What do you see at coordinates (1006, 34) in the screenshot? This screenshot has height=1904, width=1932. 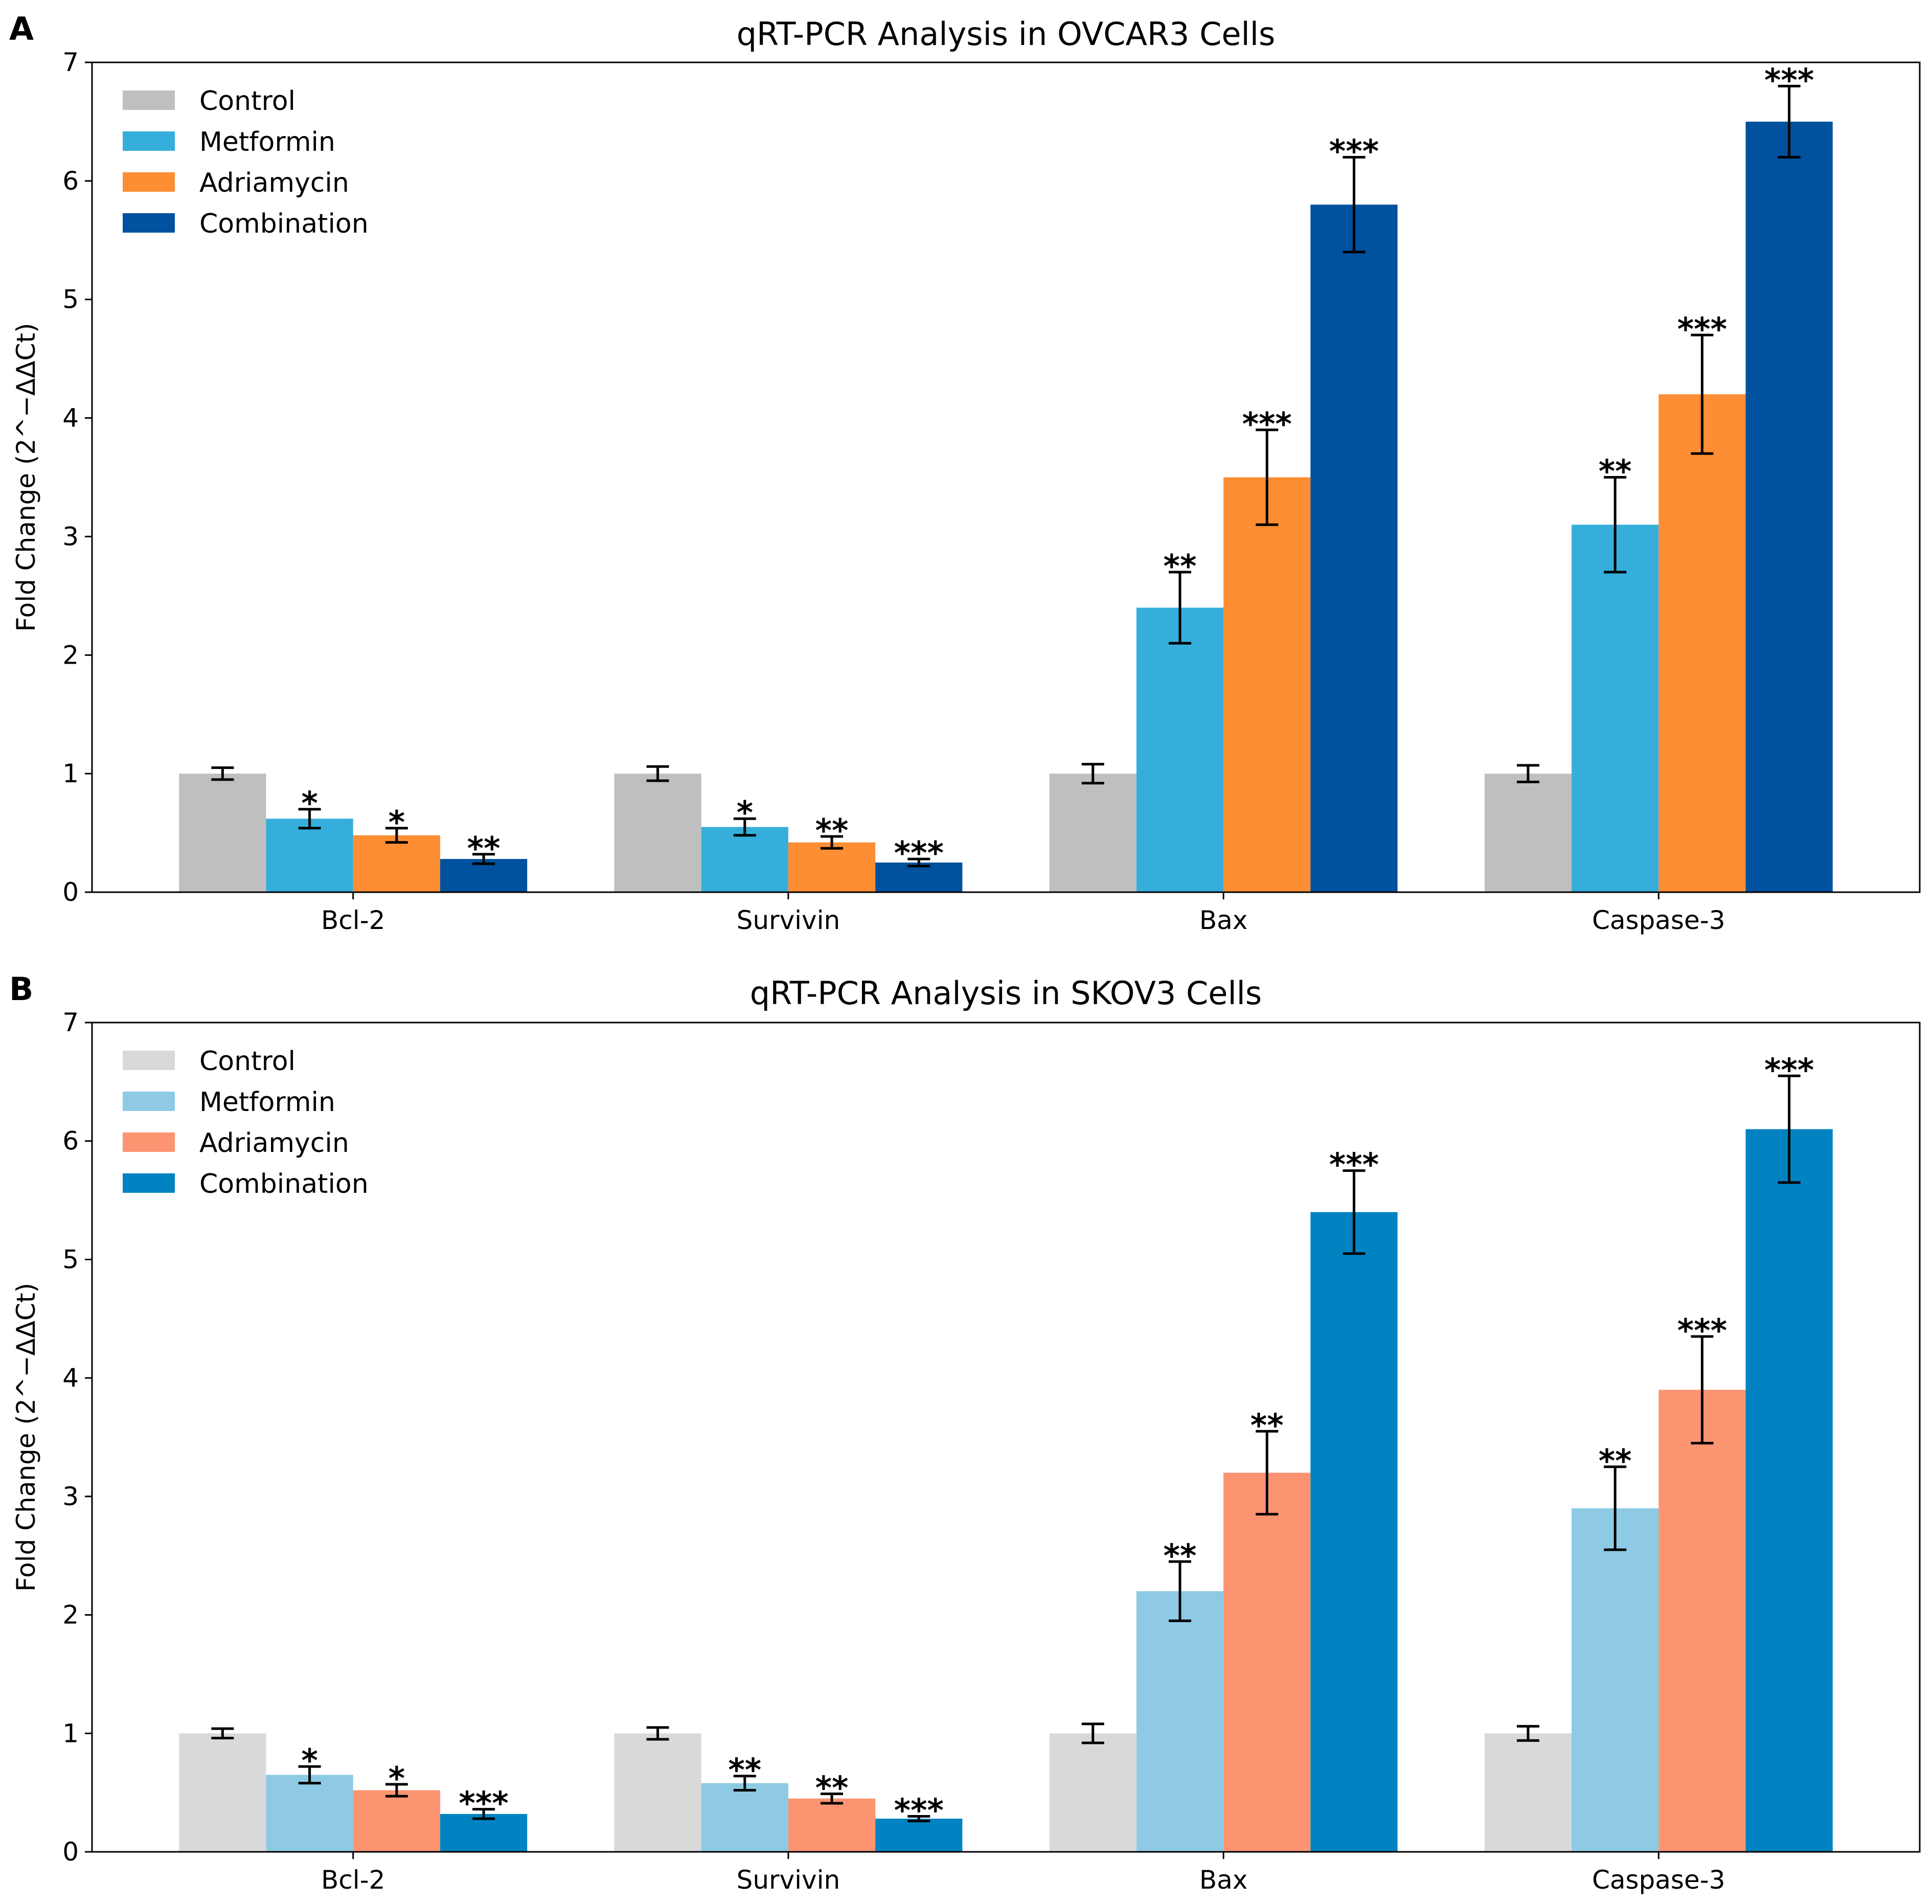 I see `chart-title: qRT-PCR Analysis in OVCAR3 Cells` at bounding box center [1006, 34].